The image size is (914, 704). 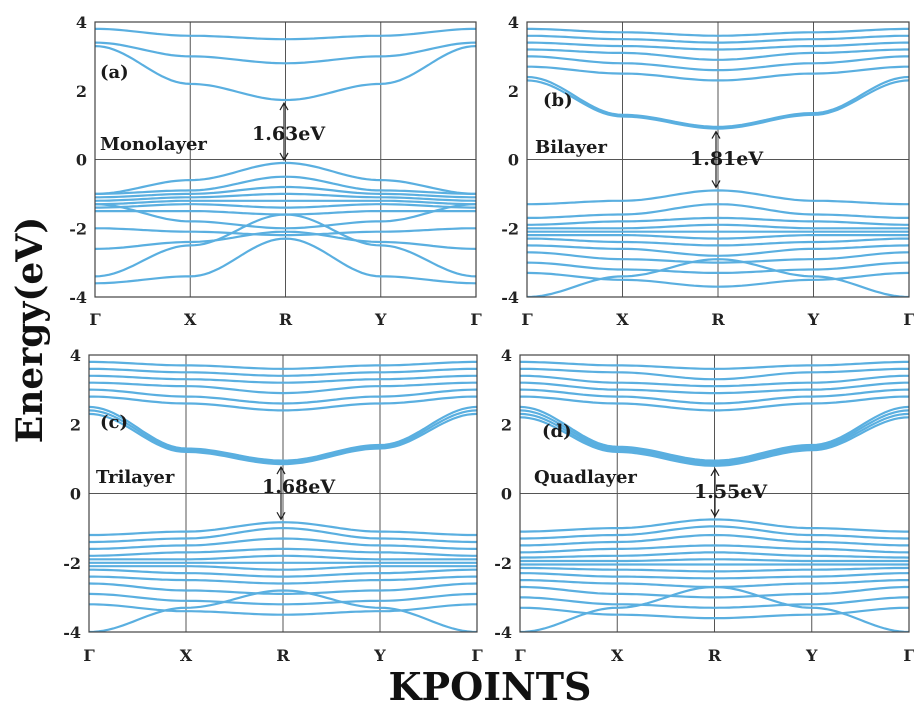 What do you see at coordinates (81, 22) in the screenshot?
I see `y-tick-label: 4` at bounding box center [81, 22].